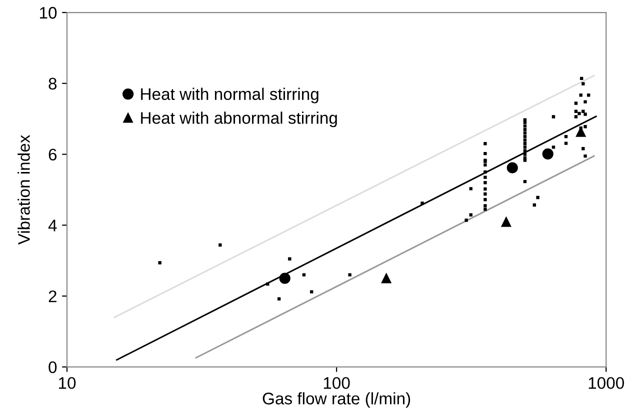  What do you see at coordinates (336, 400) in the screenshot?
I see `x-axis-title: Gas flow rate (l/min)` at bounding box center [336, 400].